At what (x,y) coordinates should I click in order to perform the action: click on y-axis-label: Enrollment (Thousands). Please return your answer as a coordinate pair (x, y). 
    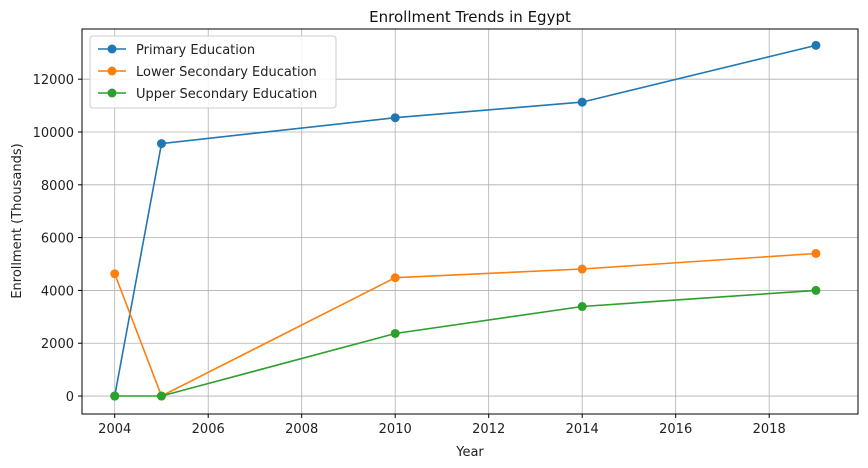
    Looking at the image, I should click on (17, 220).